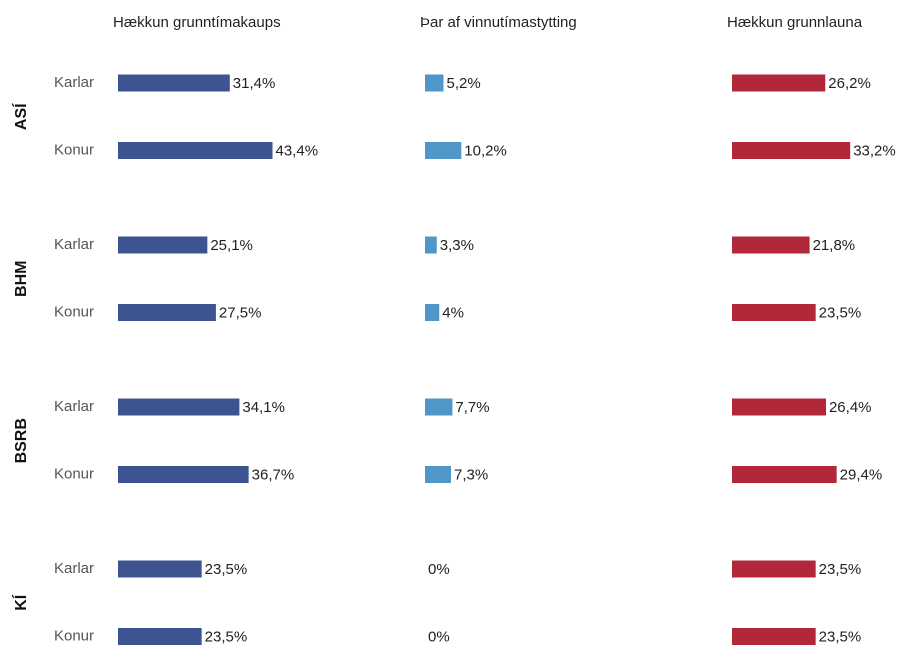 This screenshot has width=907, height=645. What do you see at coordinates (254, 83) in the screenshot?
I see `value-label: 31,4%` at bounding box center [254, 83].